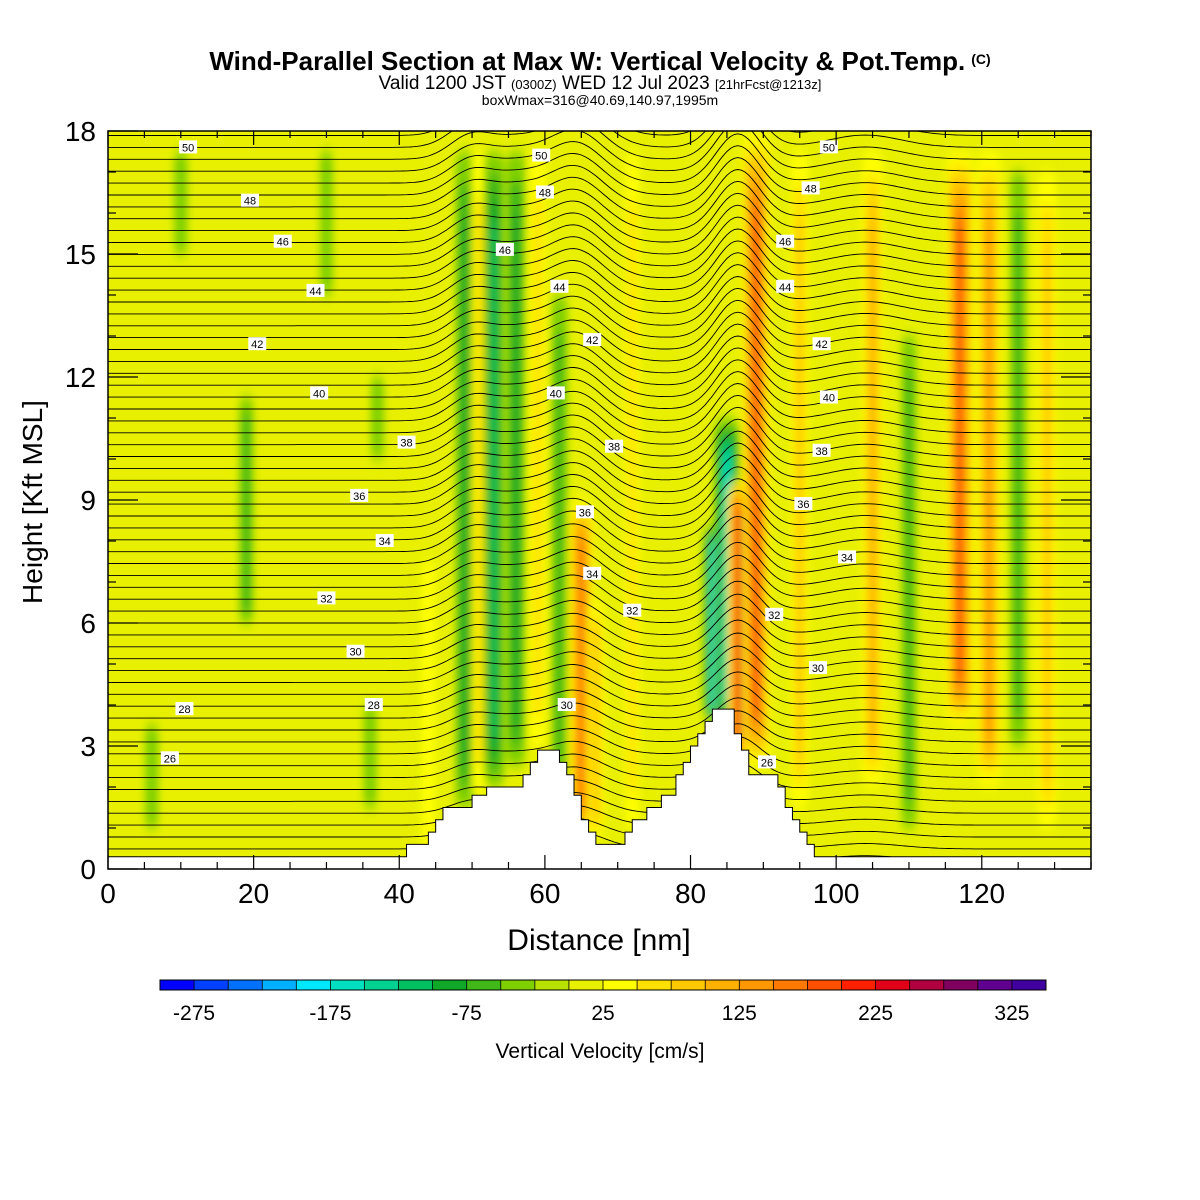  I want to click on y-tick-label: 0, so click(88, 869).